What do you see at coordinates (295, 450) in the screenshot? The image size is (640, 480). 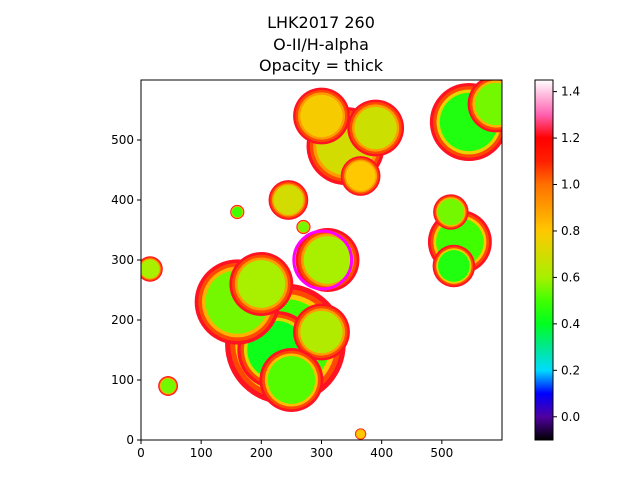 I see `x-axis: 0 100 200 300 400 500` at bounding box center [295, 450].